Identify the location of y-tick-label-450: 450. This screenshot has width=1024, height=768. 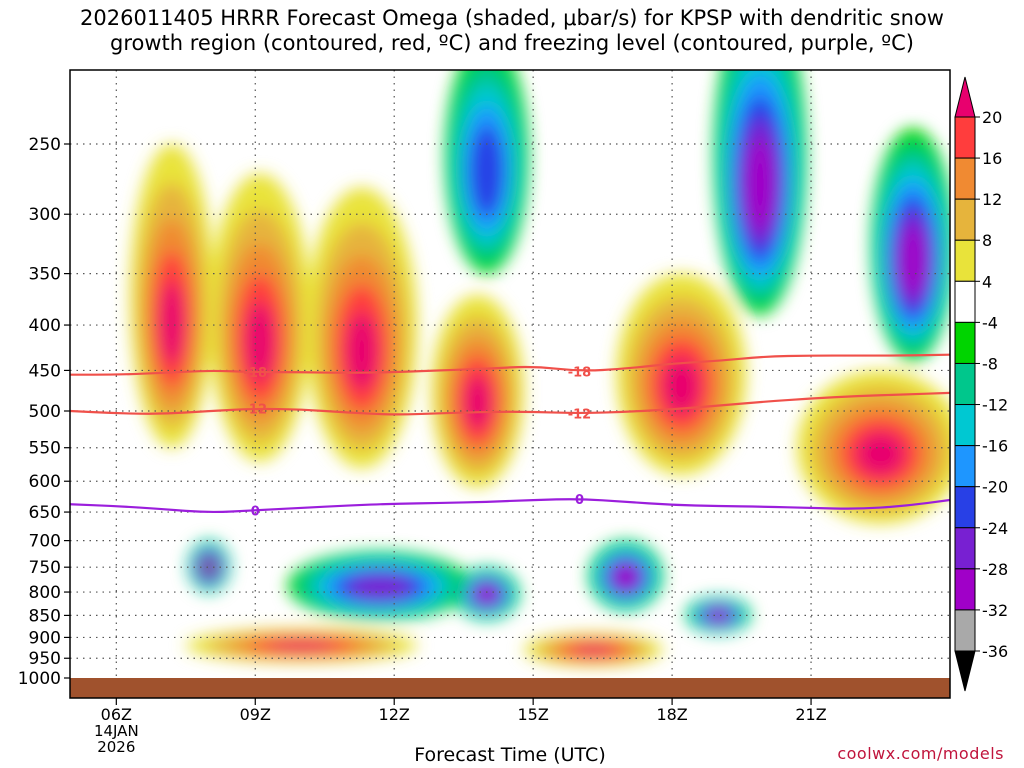
(45, 371).